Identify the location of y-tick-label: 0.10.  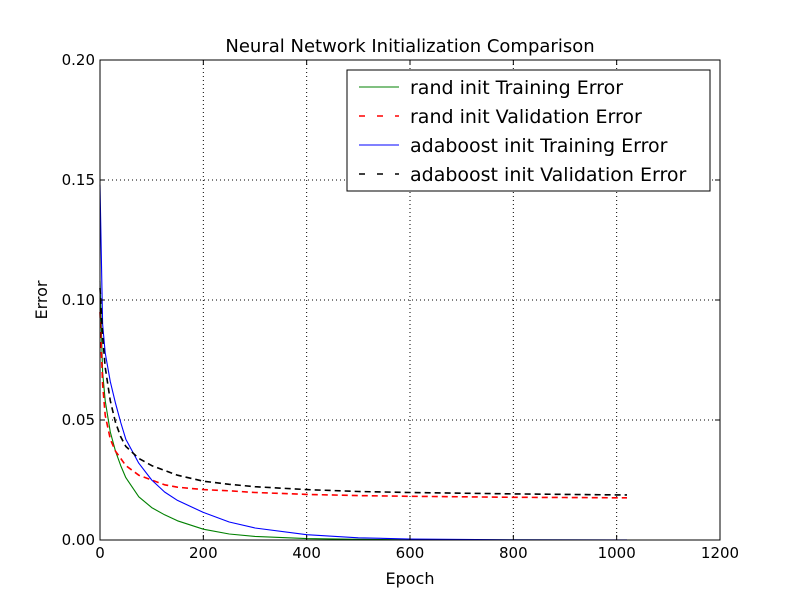
(78, 300).